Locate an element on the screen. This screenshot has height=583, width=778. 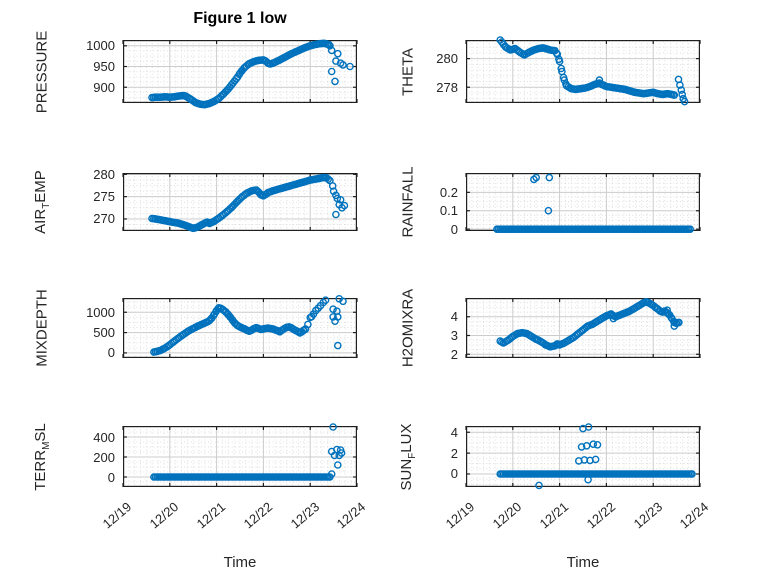
rainfall-plot-area is located at coordinates (583, 203).